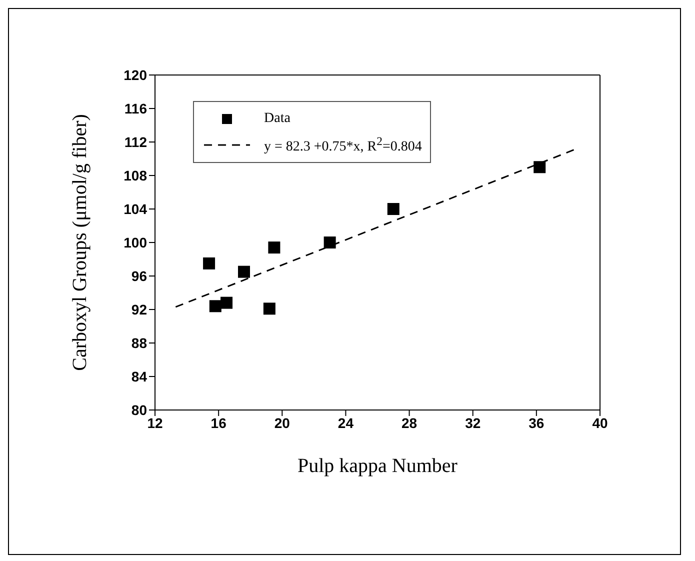  What do you see at coordinates (139, 376) in the screenshot?
I see `y-tick-label: 84` at bounding box center [139, 376].